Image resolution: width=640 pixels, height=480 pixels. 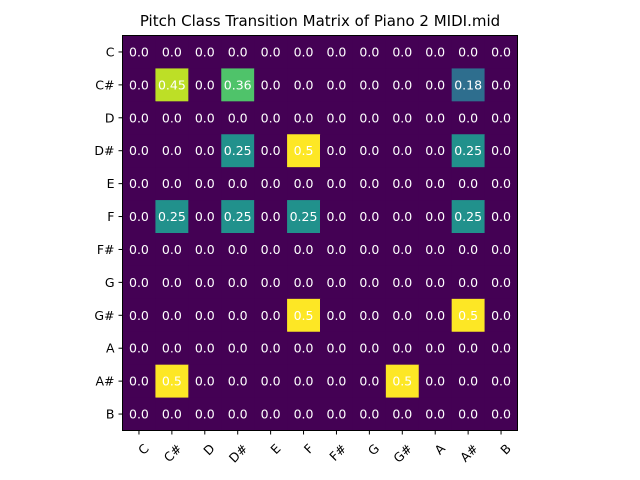 I want to click on cell-value-label: 0.18, so click(x=468, y=84).